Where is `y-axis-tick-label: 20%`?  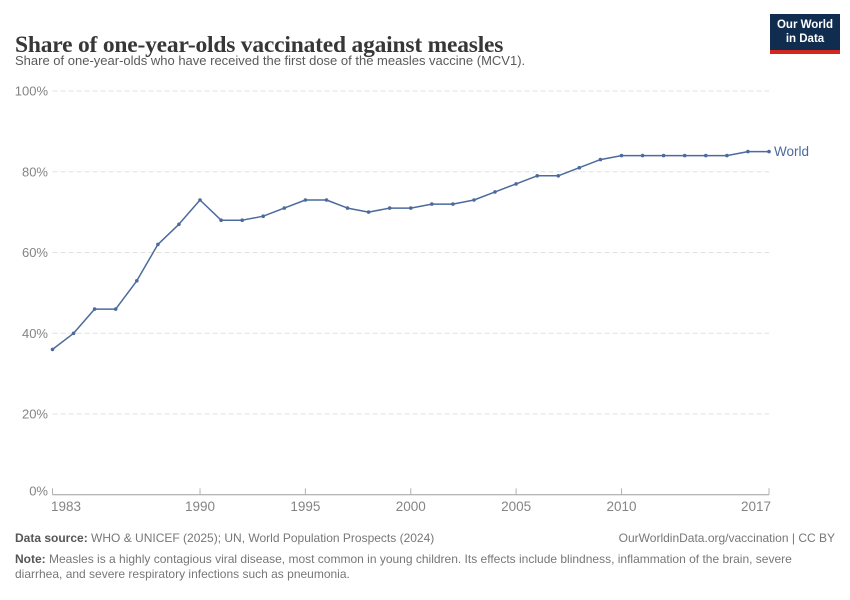
y-axis-tick-label: 20% is located at coordinates (35, 414).